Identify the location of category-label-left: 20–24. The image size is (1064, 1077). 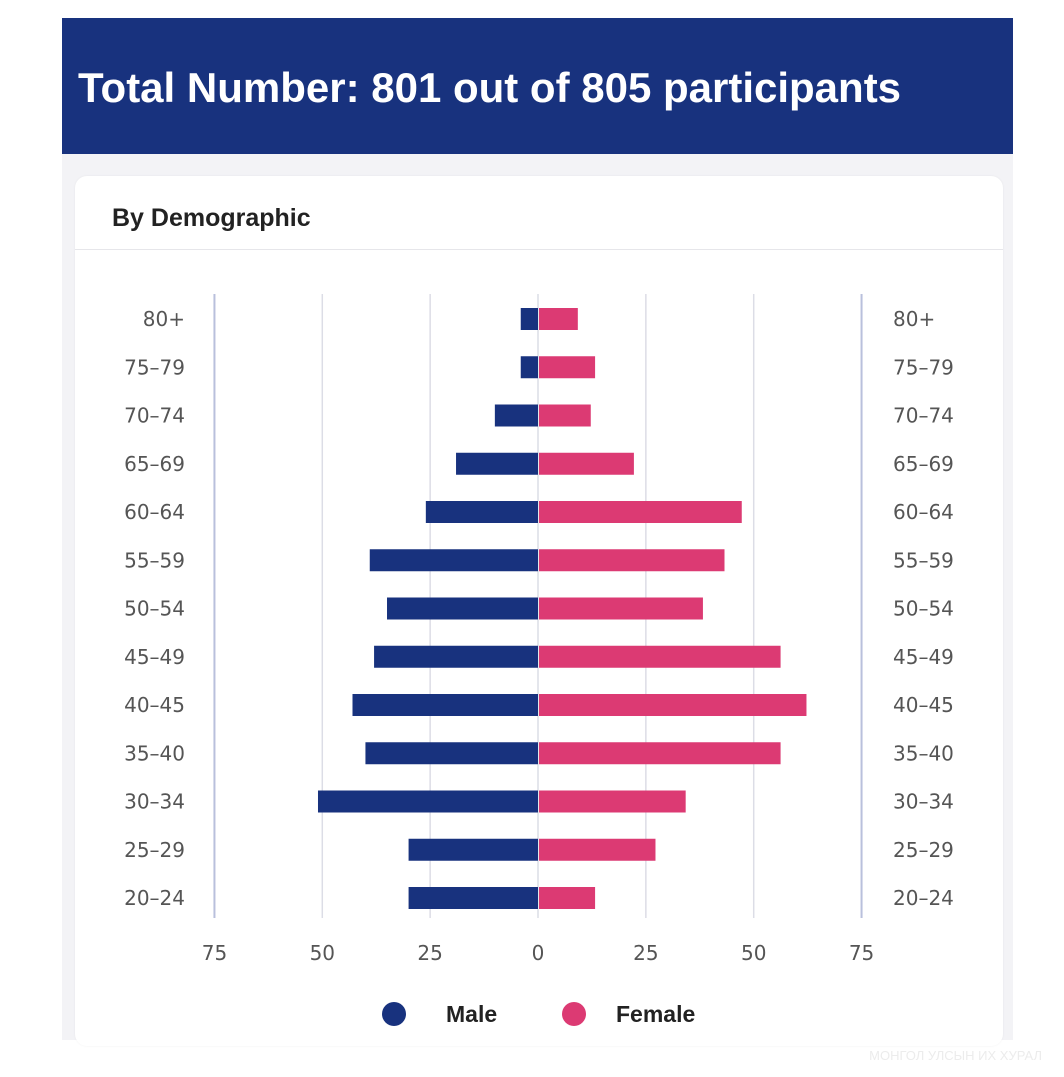
(154, 898).